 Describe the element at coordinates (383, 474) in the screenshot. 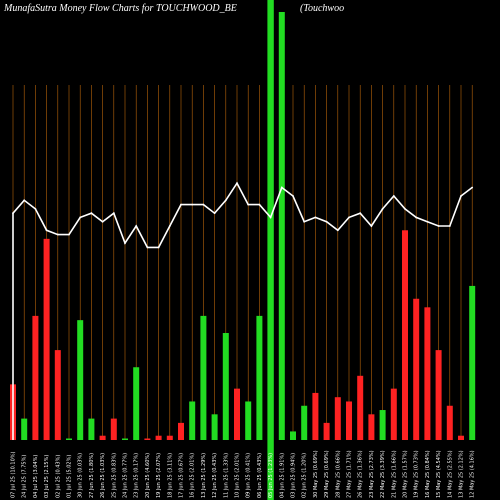

I see `x-tick-label: 22 May 25 (3.39%)` at that location.